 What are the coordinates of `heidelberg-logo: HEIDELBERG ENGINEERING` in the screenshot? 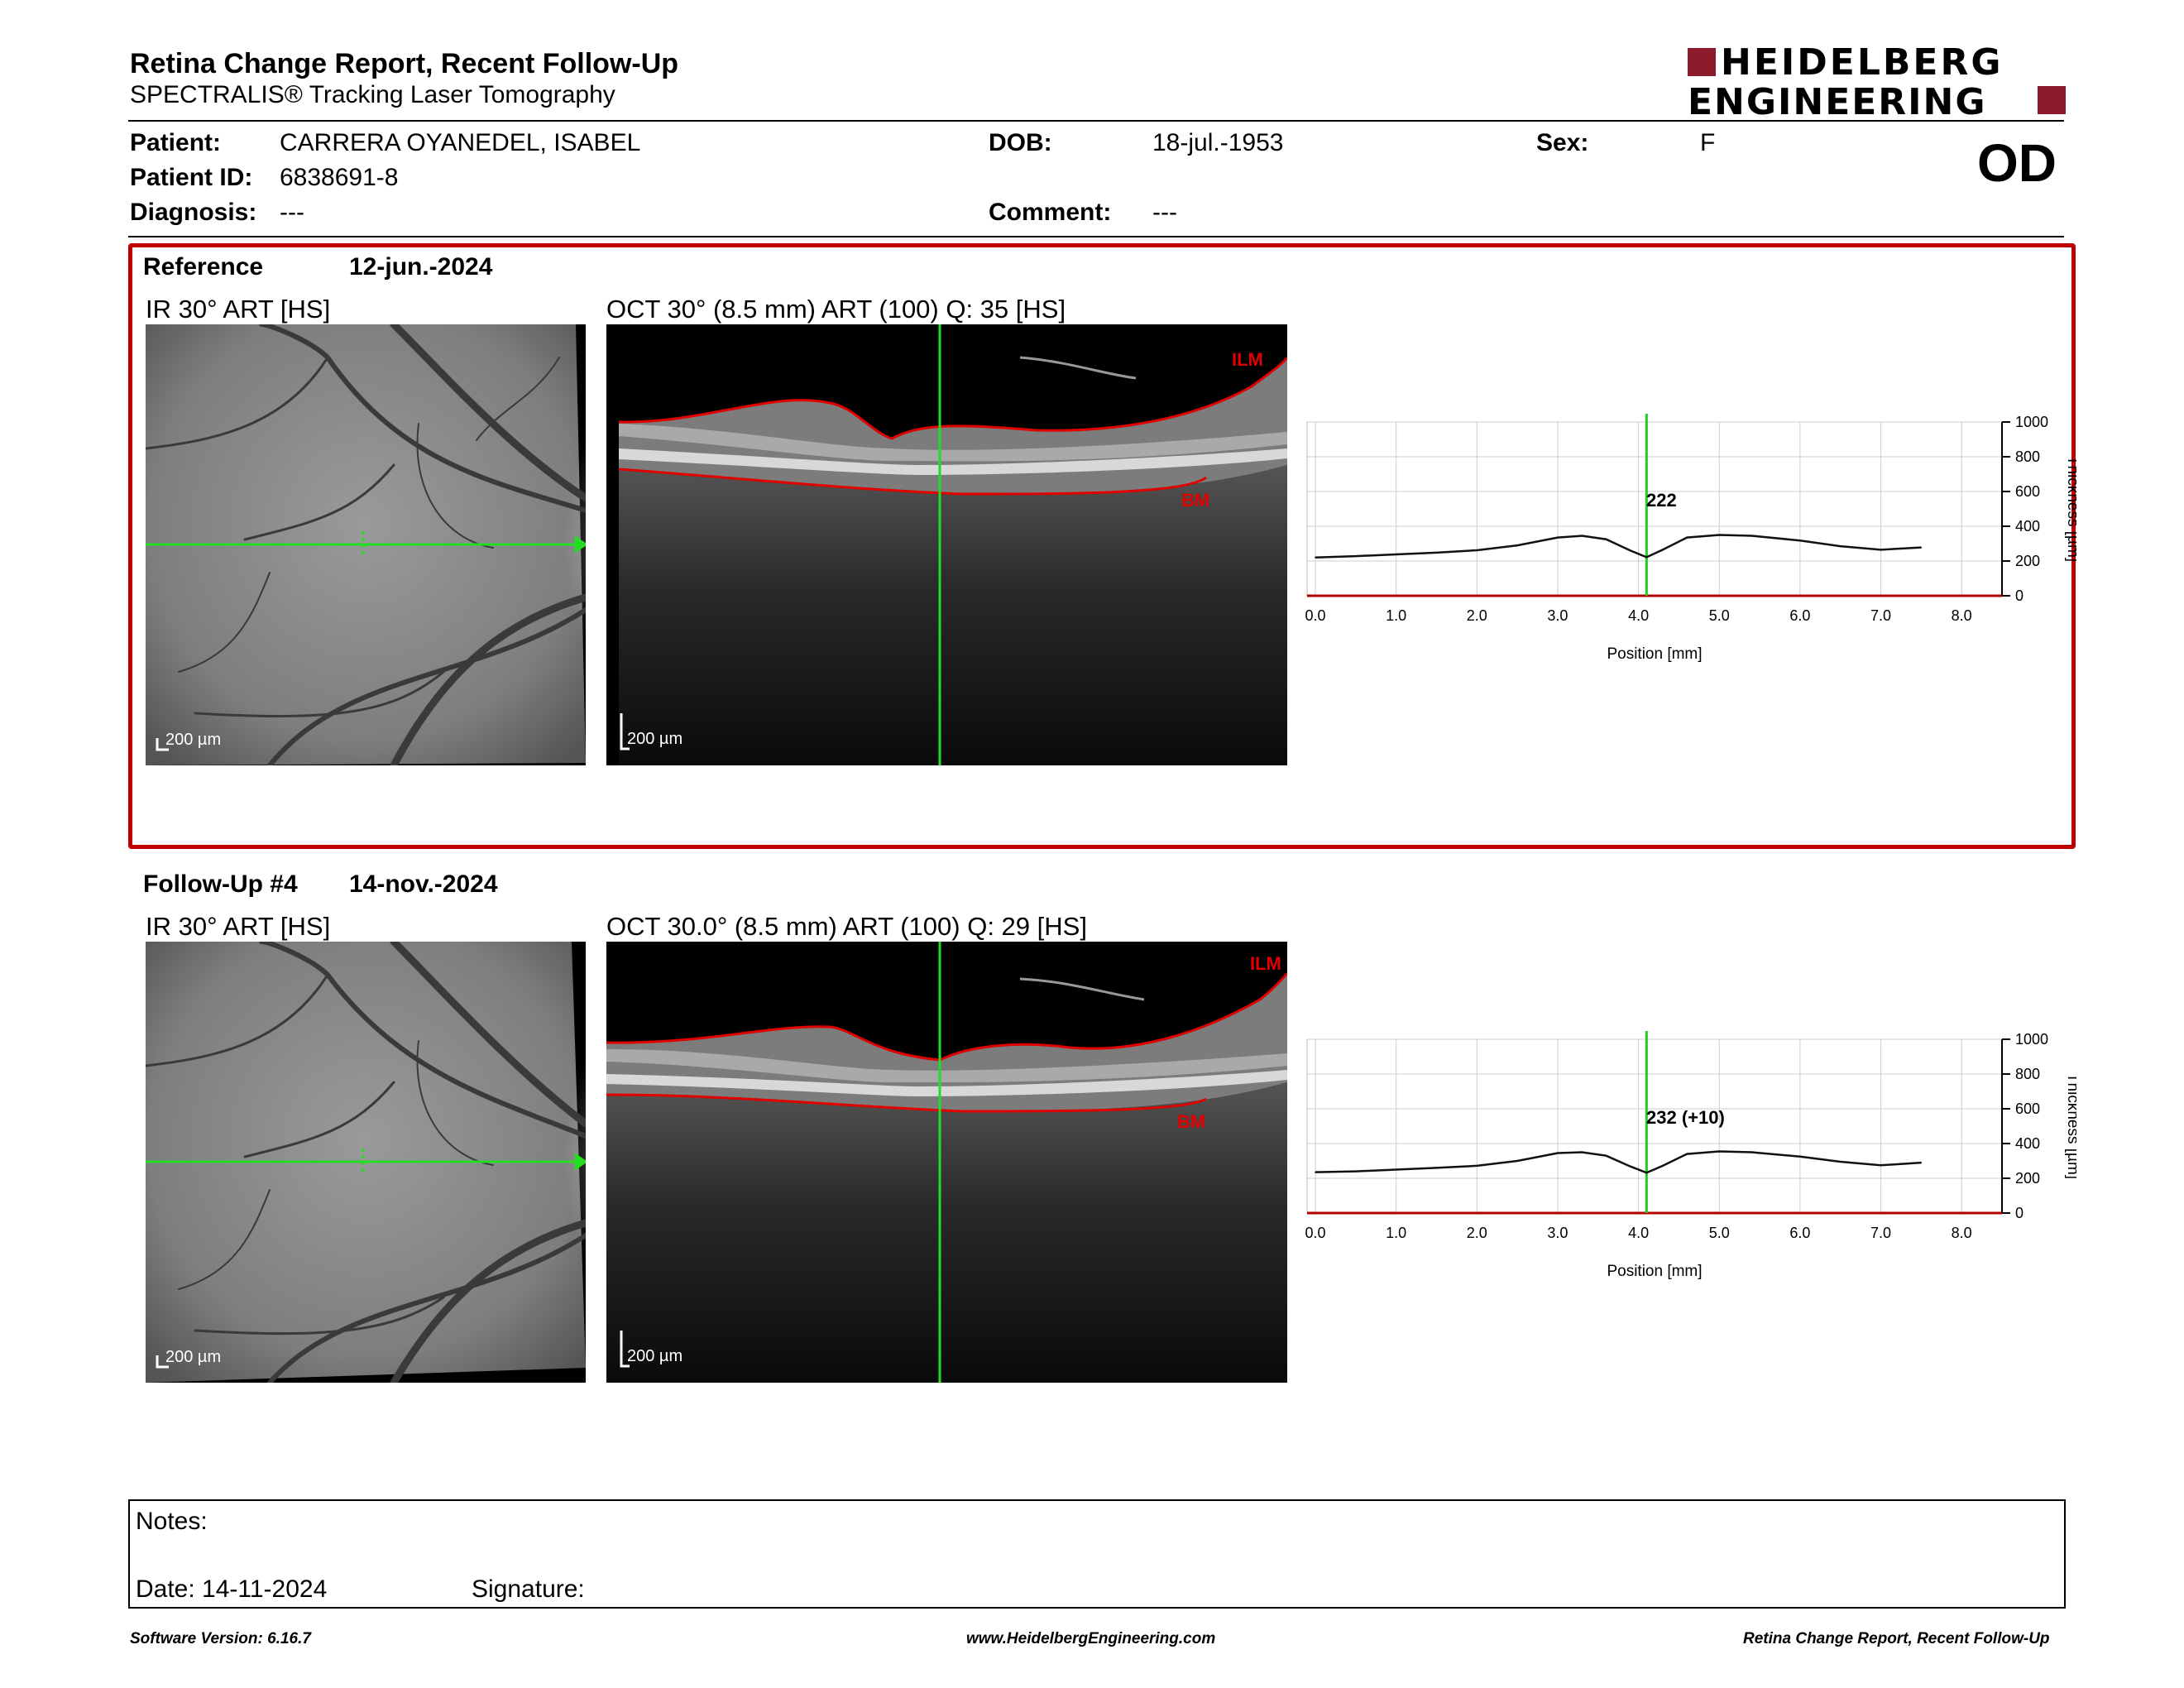 It's located at (1879, 82).